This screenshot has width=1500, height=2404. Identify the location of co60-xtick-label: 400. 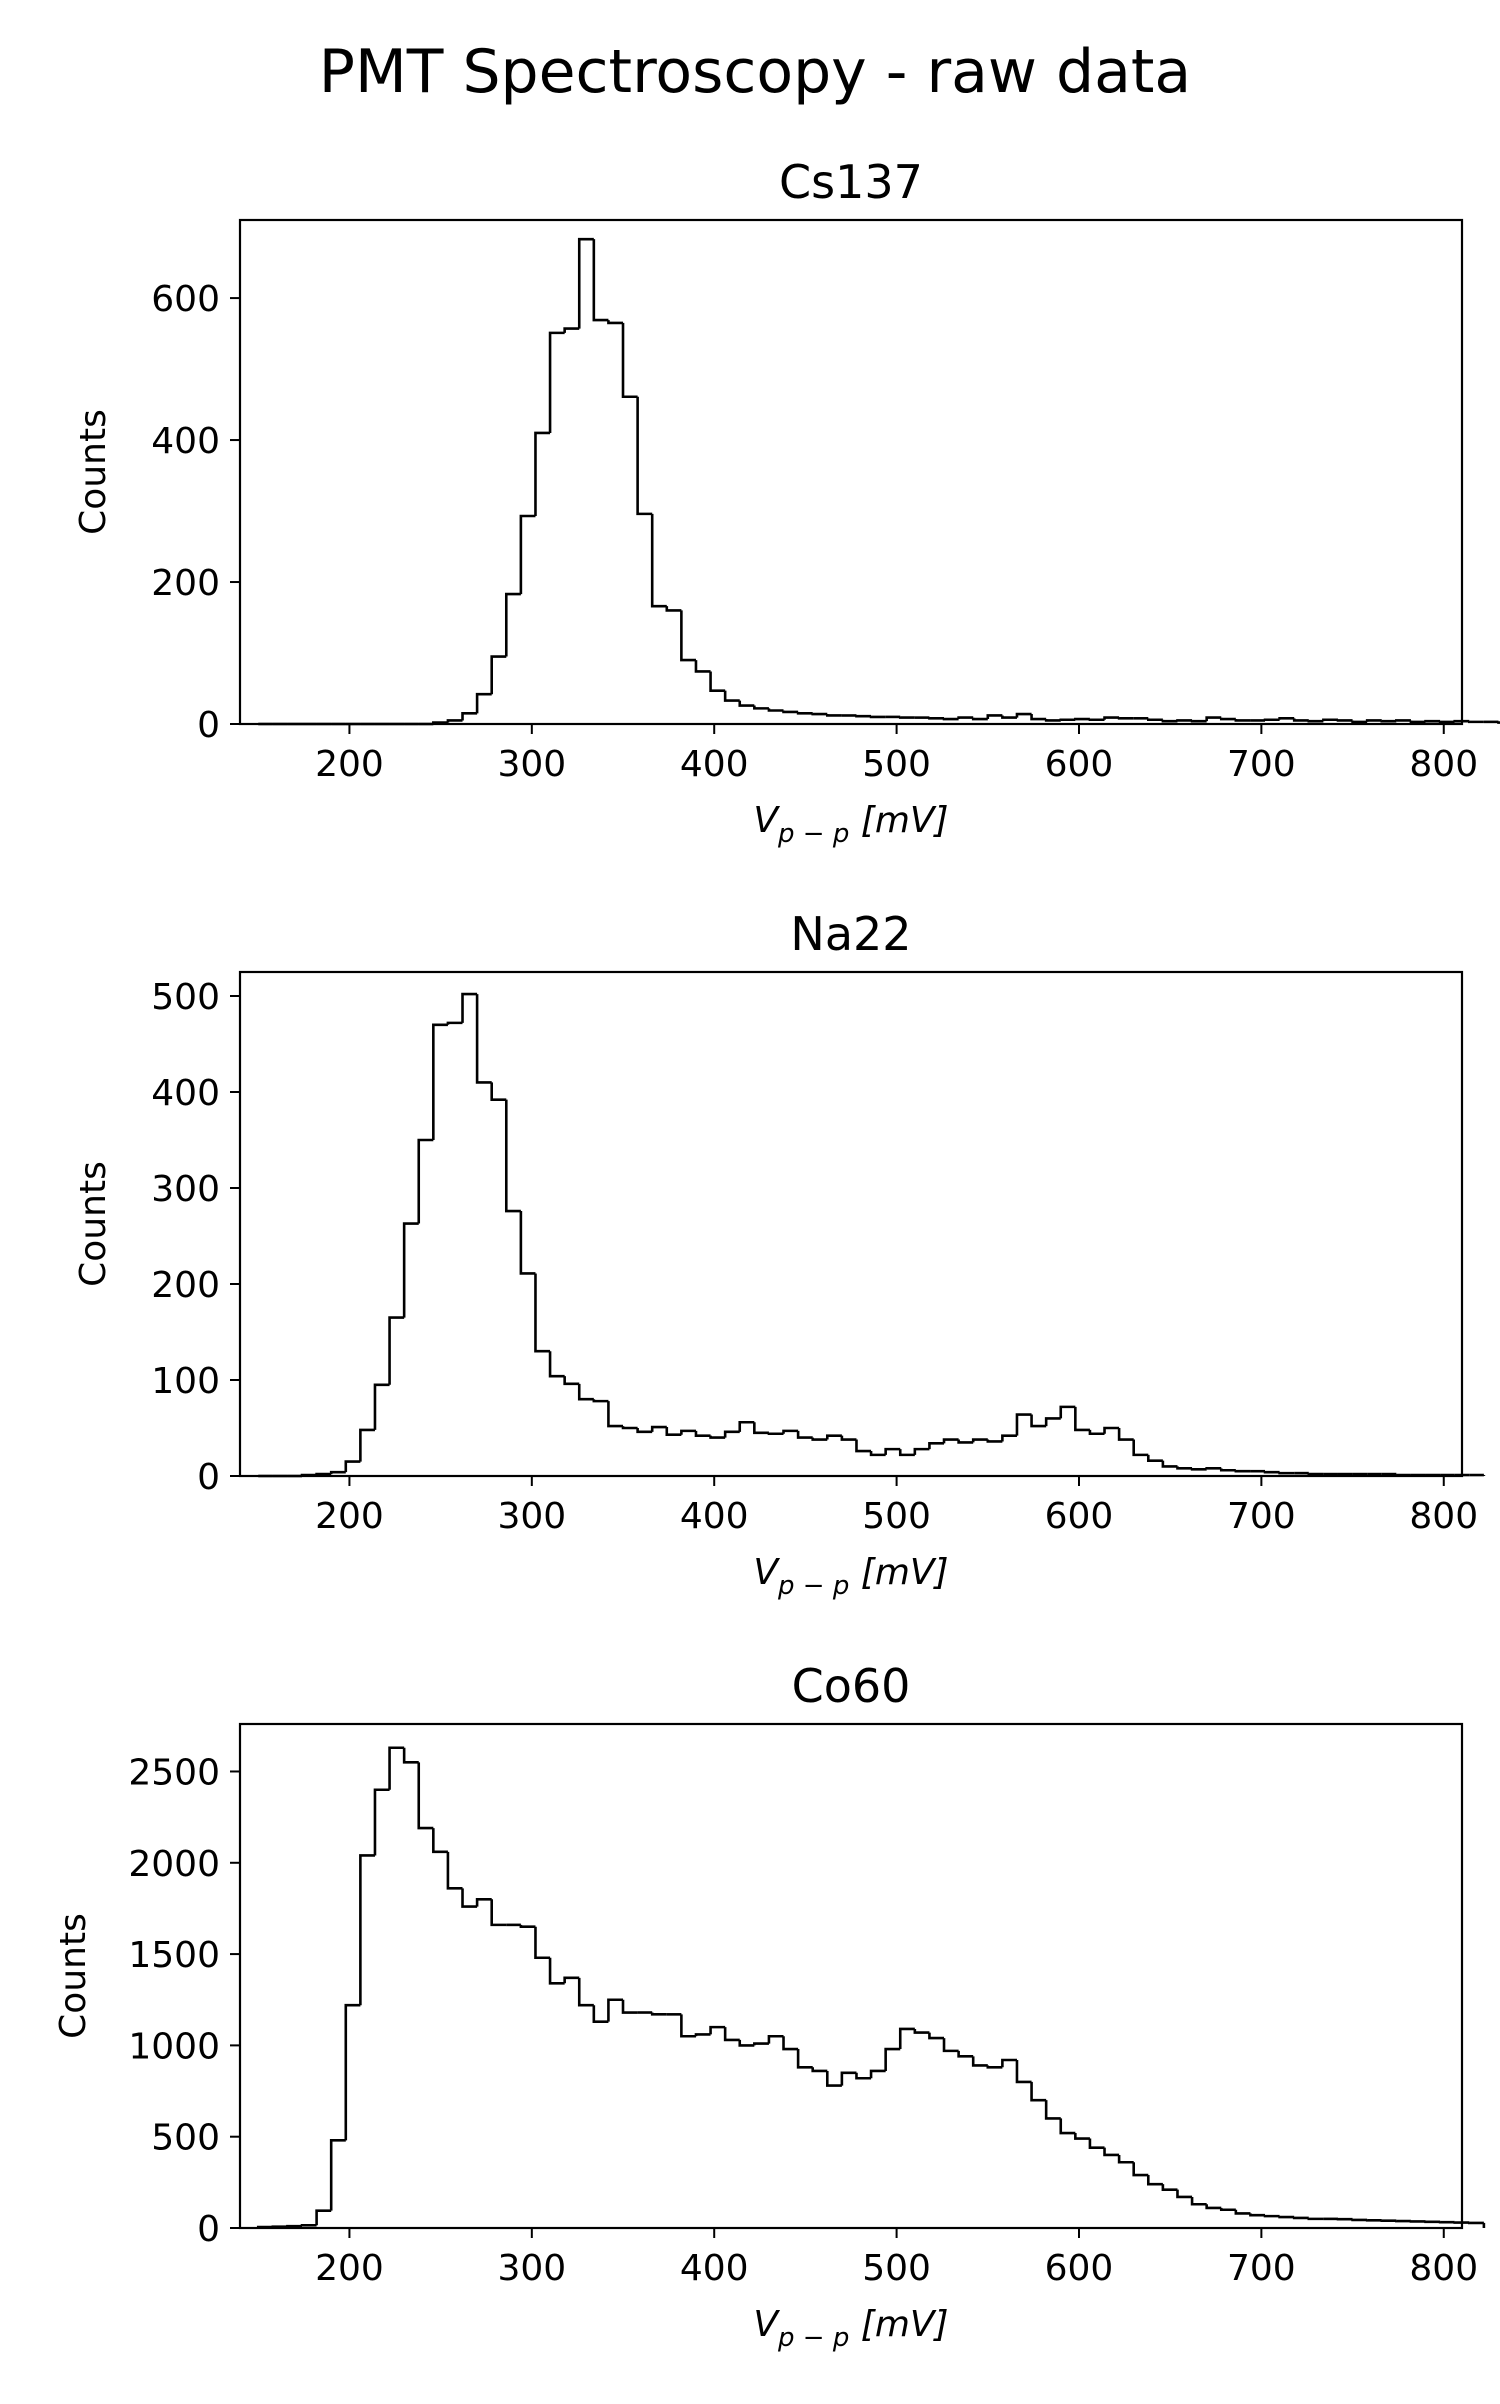
(714, 2268).